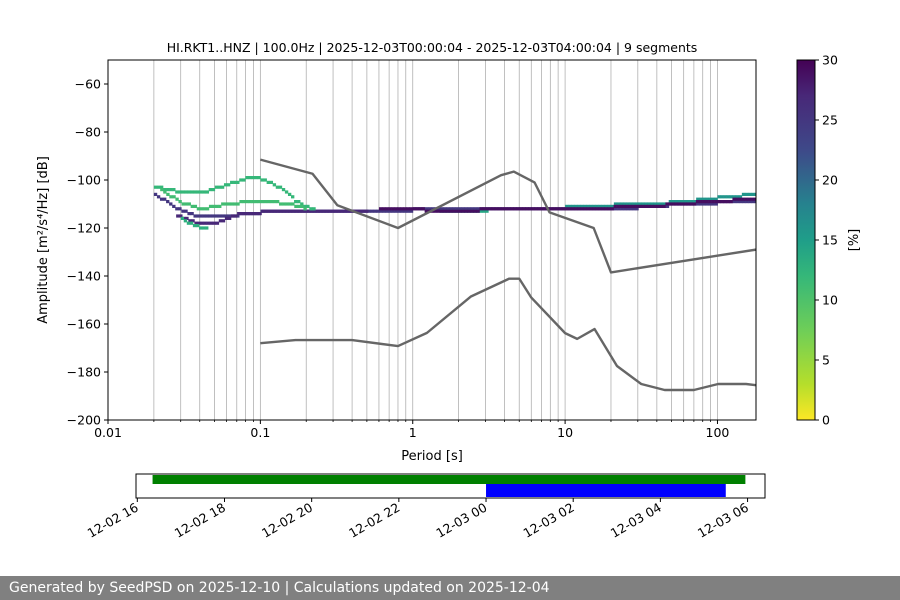 This screenshot has width=900, height=600. What do you see at coordinates (830, 120) in the screenshot?
I see `colorbar-tick-label: 25` at bounding box center [830, 120].